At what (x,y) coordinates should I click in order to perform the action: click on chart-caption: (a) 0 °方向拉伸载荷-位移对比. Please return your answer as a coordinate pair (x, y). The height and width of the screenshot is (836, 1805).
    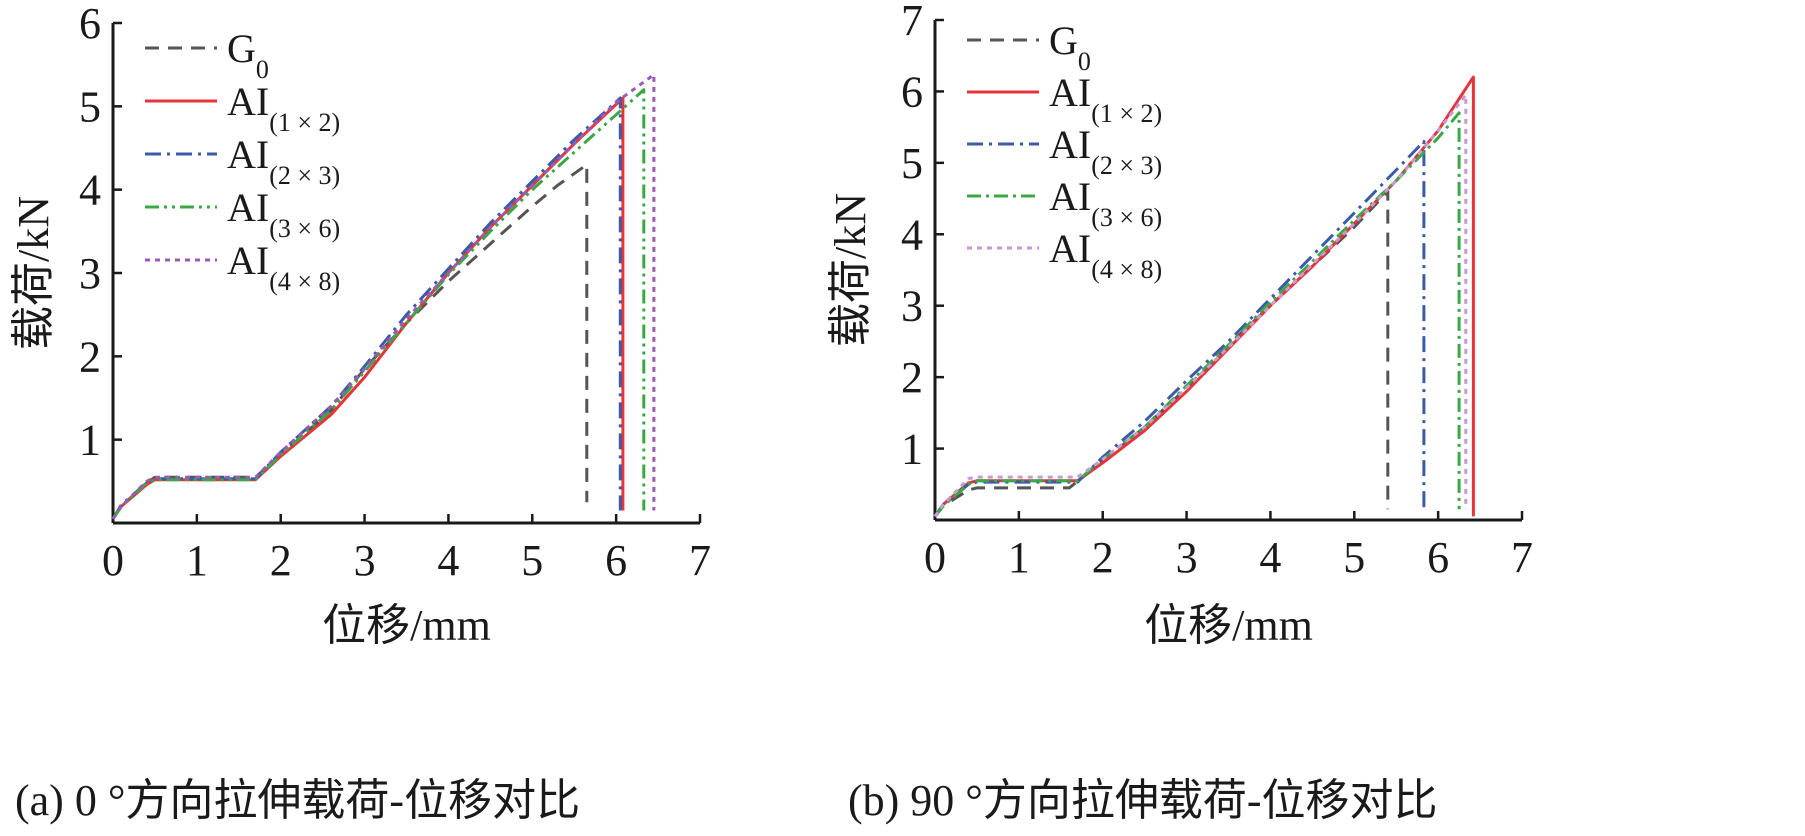
    Looking at the image, I should click on (297, 800).